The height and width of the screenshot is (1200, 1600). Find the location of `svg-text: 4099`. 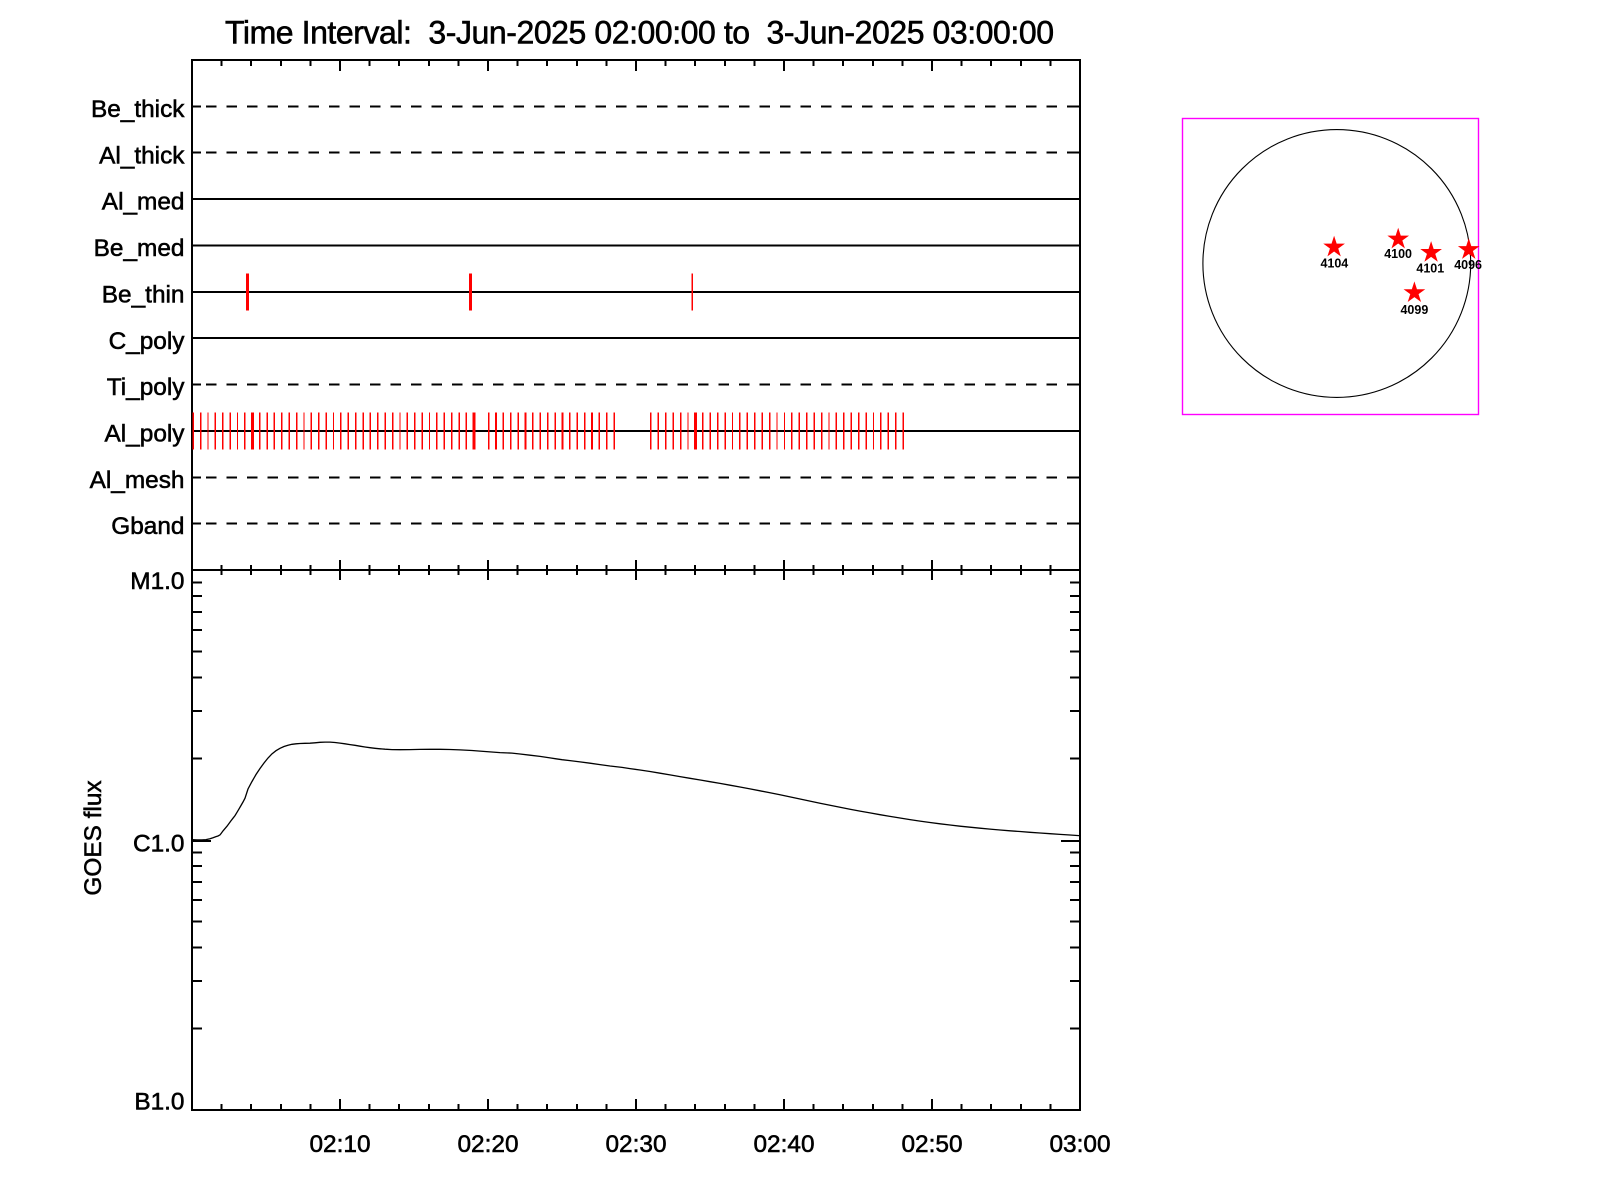

svg-text: 4099 is located at coordinates (1414, 310).